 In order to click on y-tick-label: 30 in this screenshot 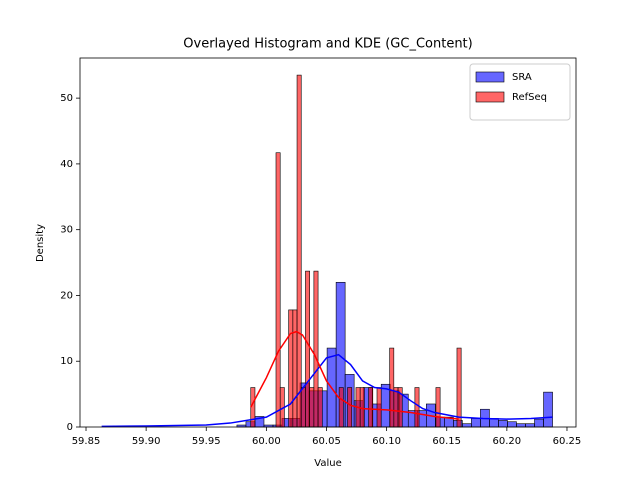, I will do `click(66, 230)`.